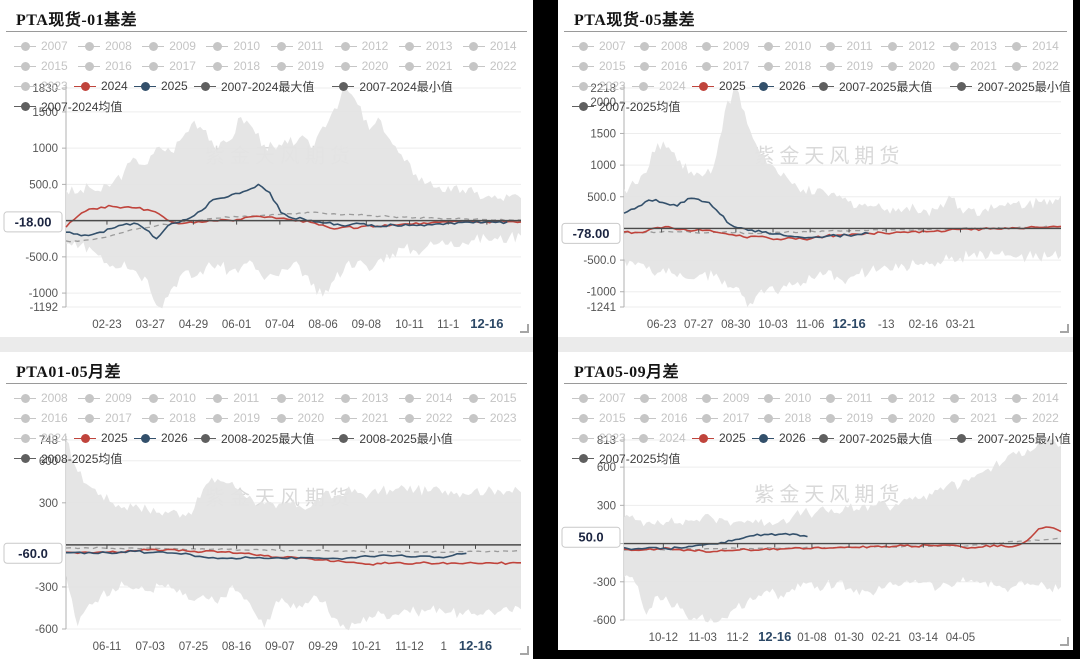  What do you see at coordinates (392, 86) in the screenshot?
I see `legend-item-2007-2024最小值: 2007-2024最小值` at bounding box center [392, 86].